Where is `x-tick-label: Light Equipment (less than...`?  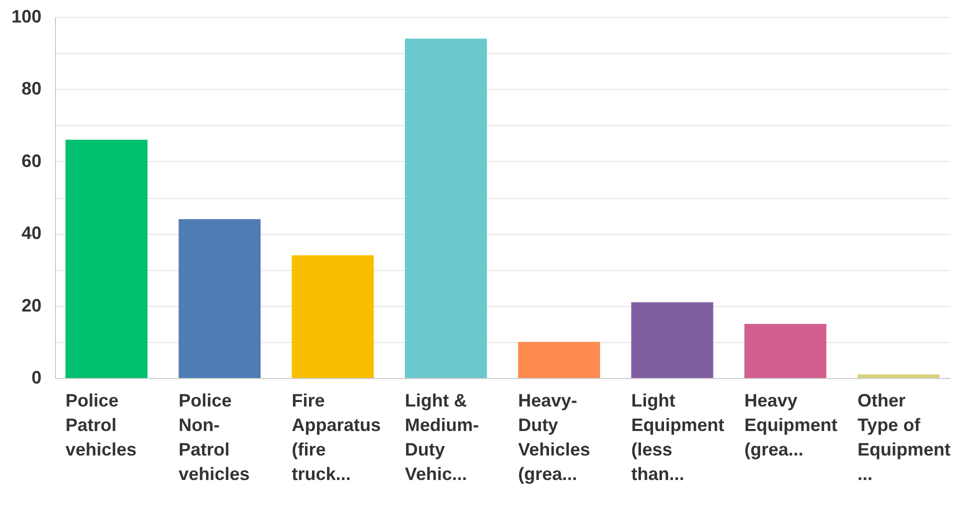 x-tick-label: Light Equipment (less than... is located at coordinates (677, 437).